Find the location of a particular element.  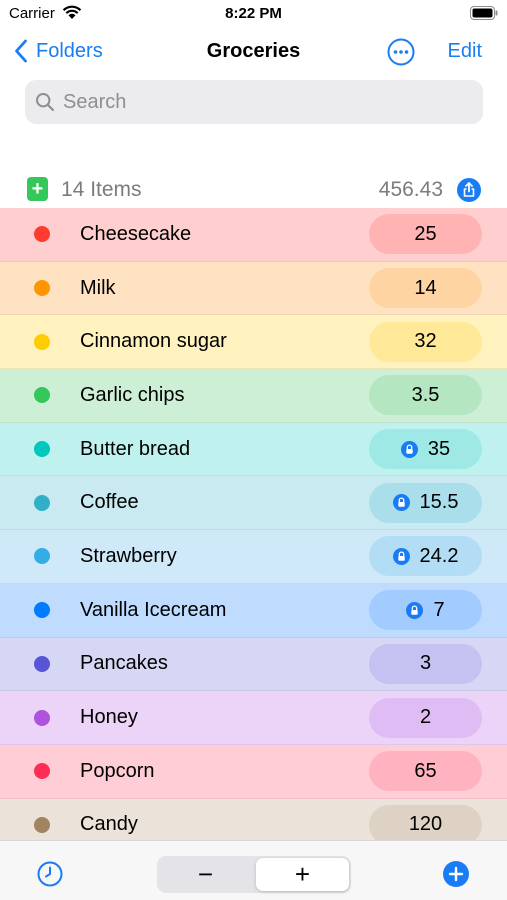

item-value: 14 is located at coordinates (425, 287).